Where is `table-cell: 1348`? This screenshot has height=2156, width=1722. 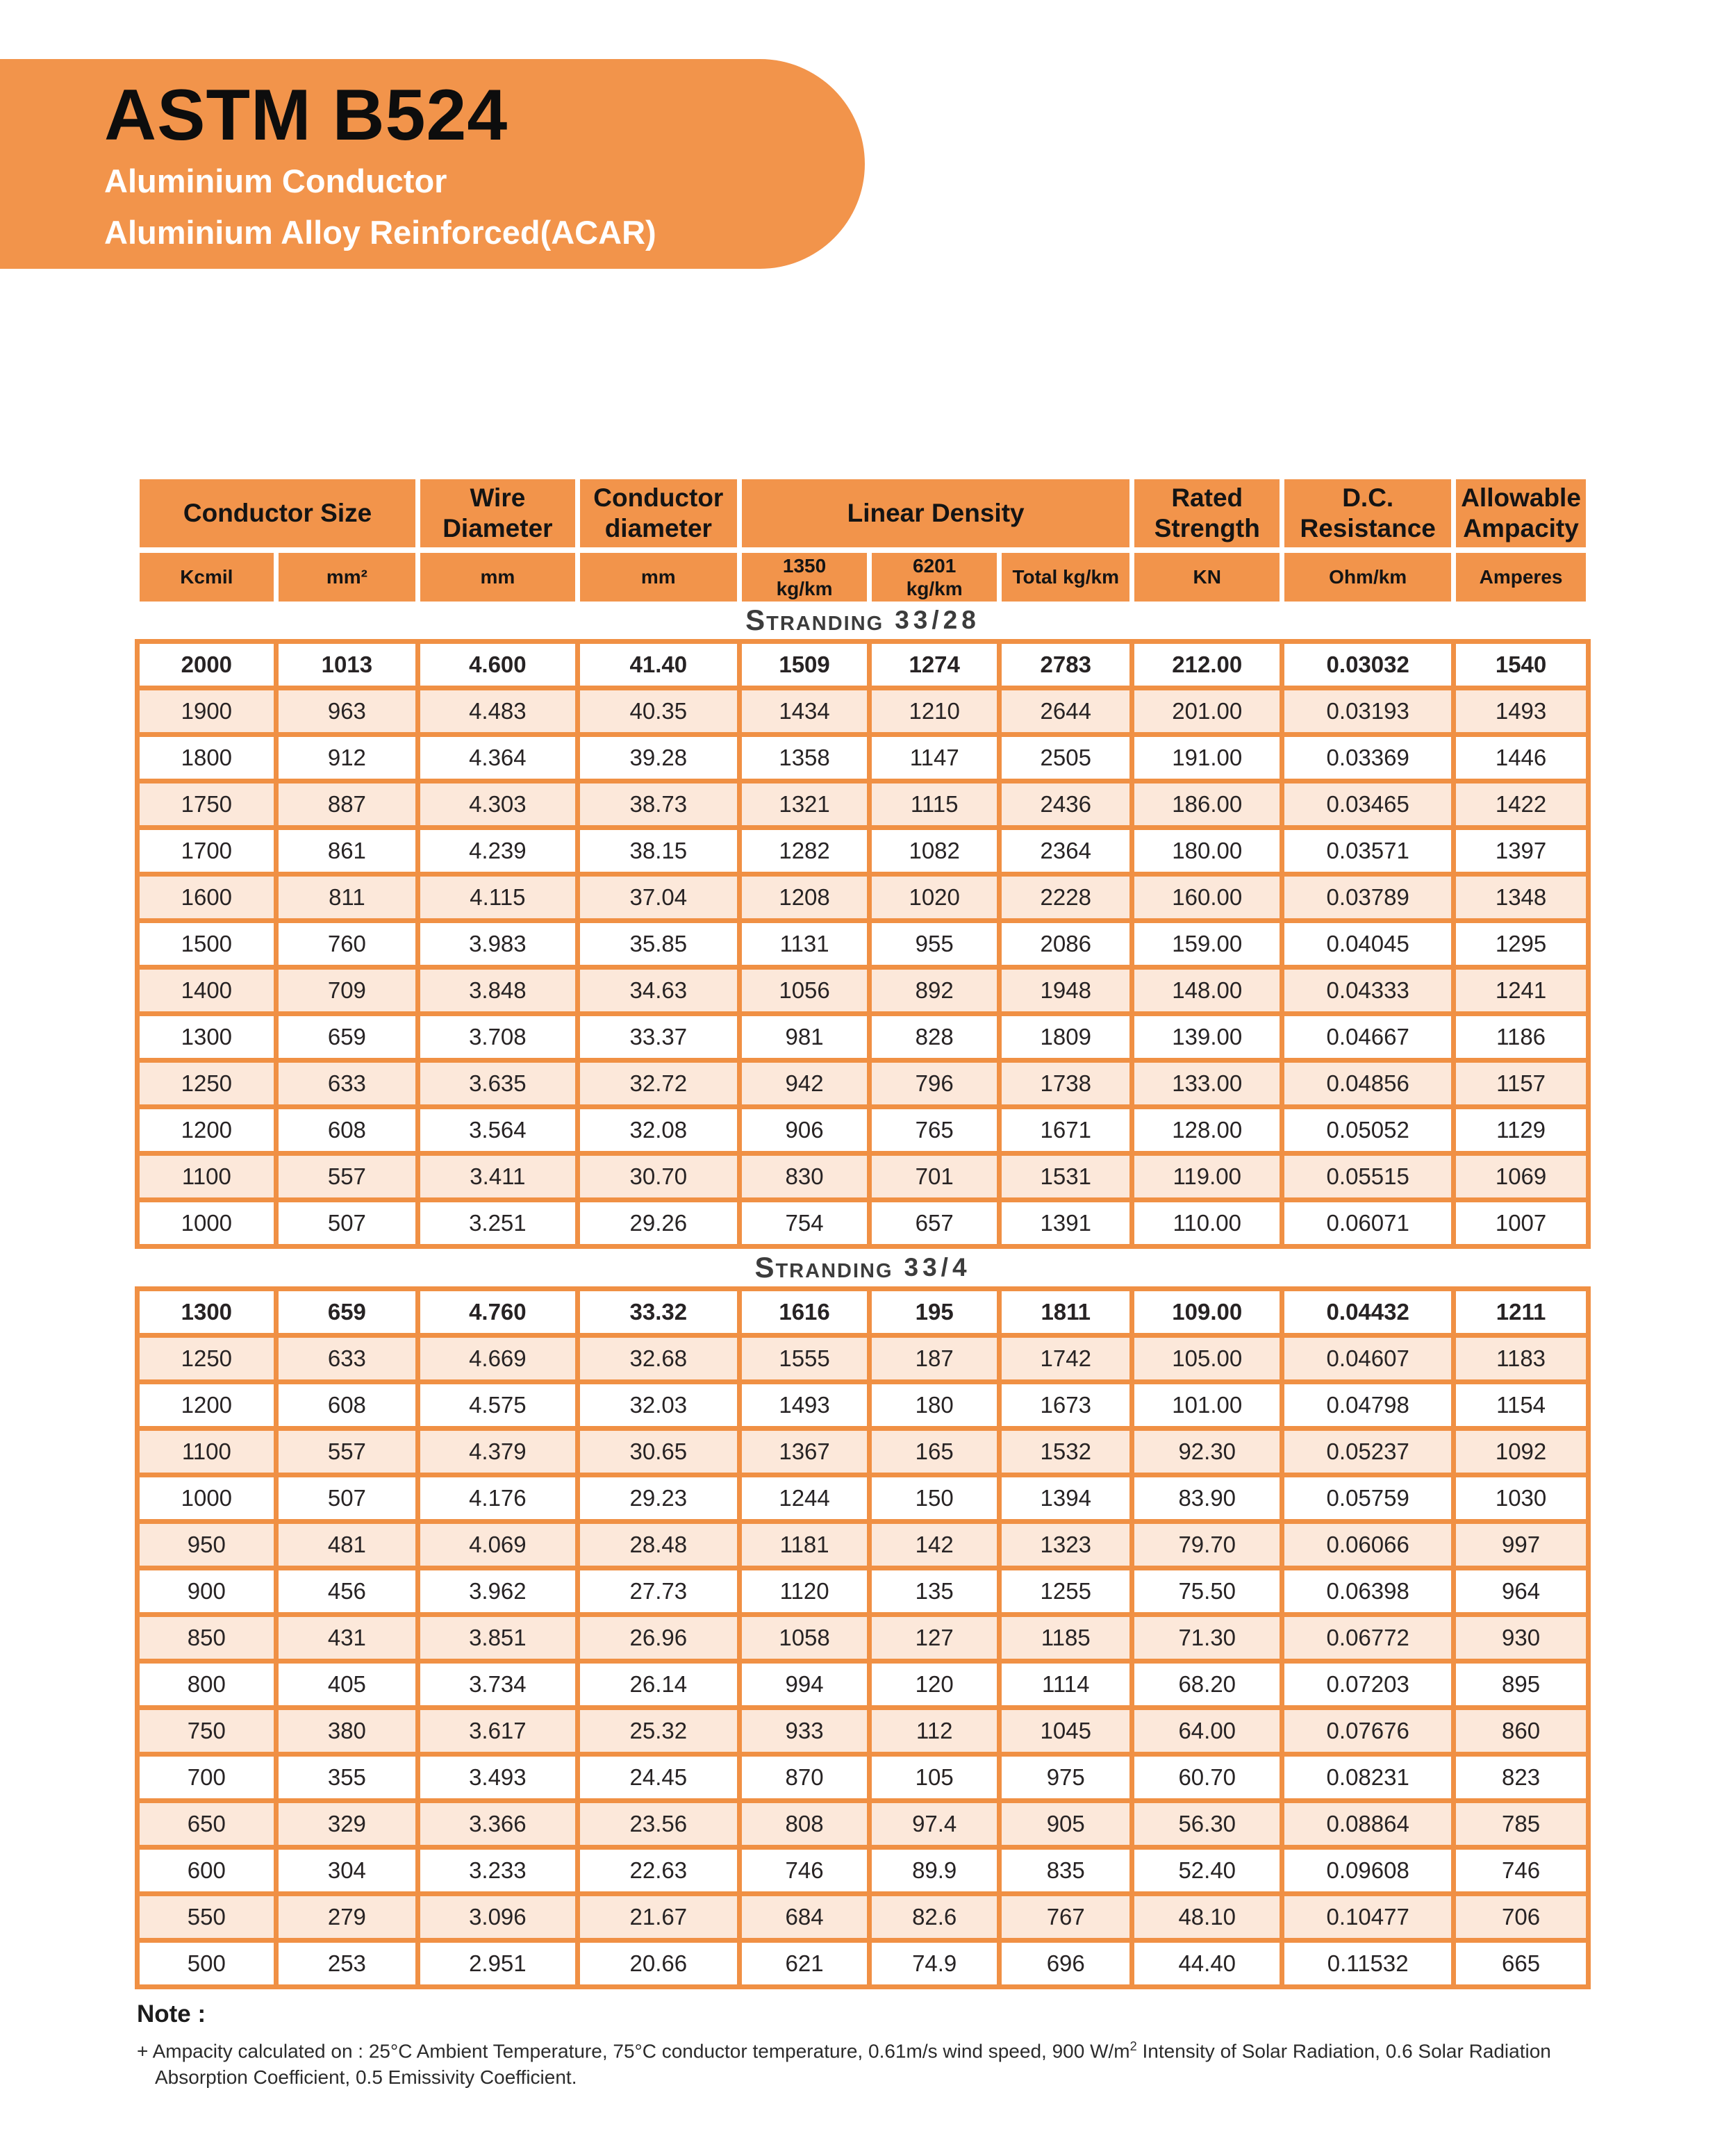
table-cell: 1348 is located at coordinates (1521, 897).